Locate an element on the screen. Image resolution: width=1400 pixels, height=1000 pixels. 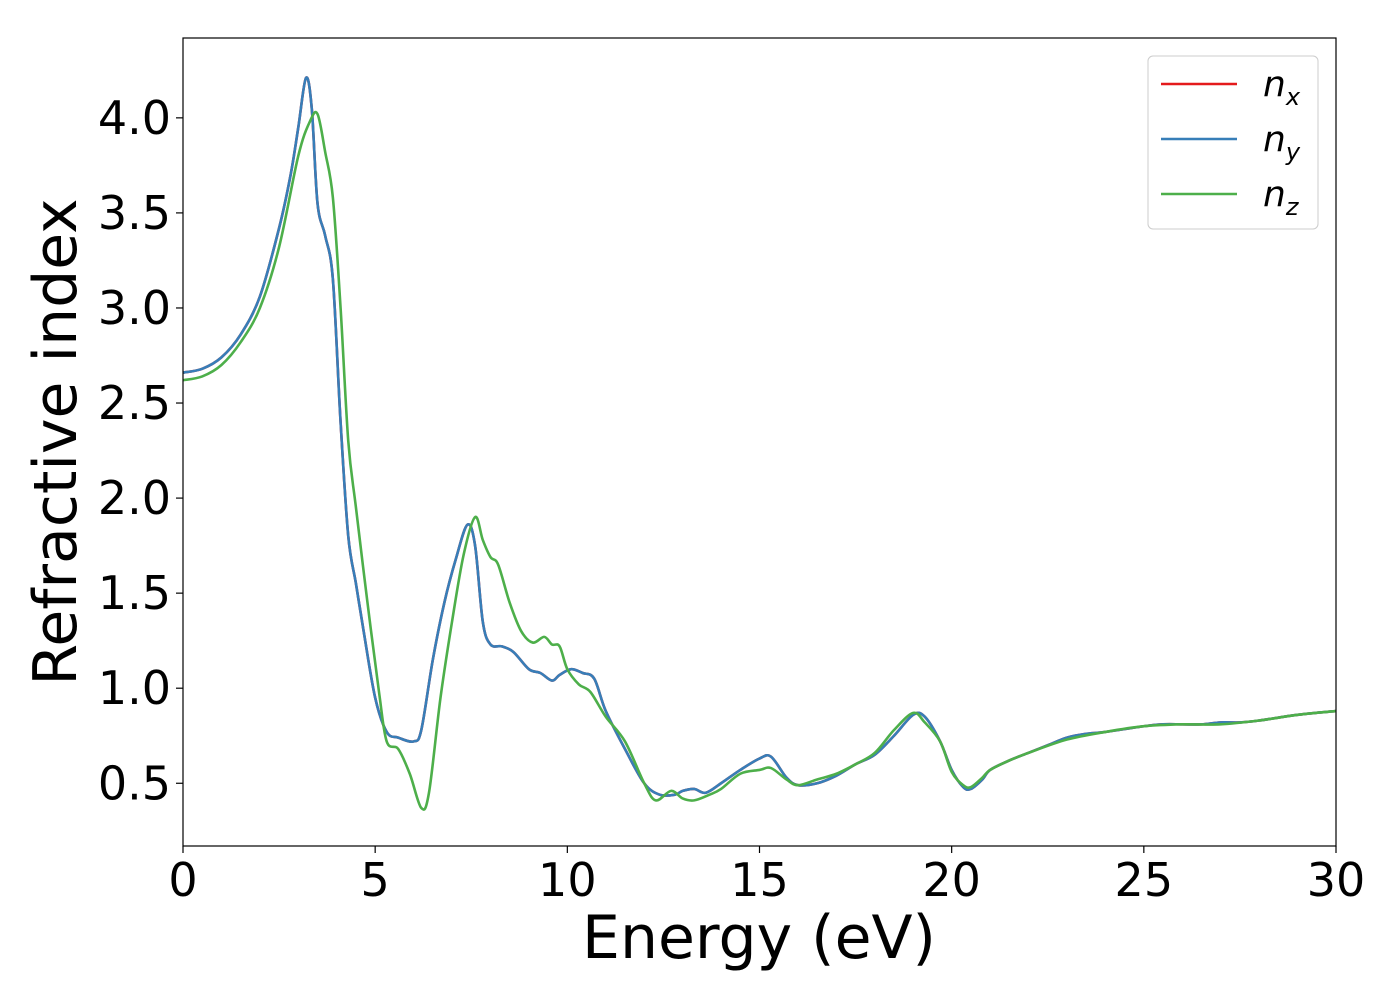
legend: nx ny nz is located at coordinates (1233, 142).